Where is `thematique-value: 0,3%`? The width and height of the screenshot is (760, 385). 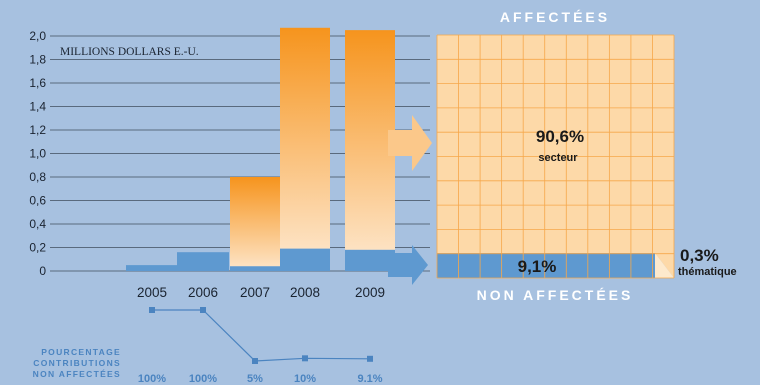 thematique-value: 0,3% is located at coordinates (699, 255).